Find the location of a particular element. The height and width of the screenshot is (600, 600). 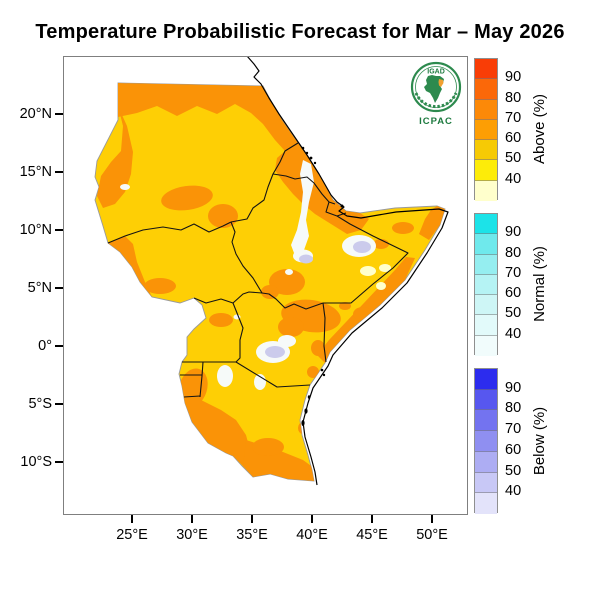

y-tick-label: 0° is located at coordinates (45, 346).